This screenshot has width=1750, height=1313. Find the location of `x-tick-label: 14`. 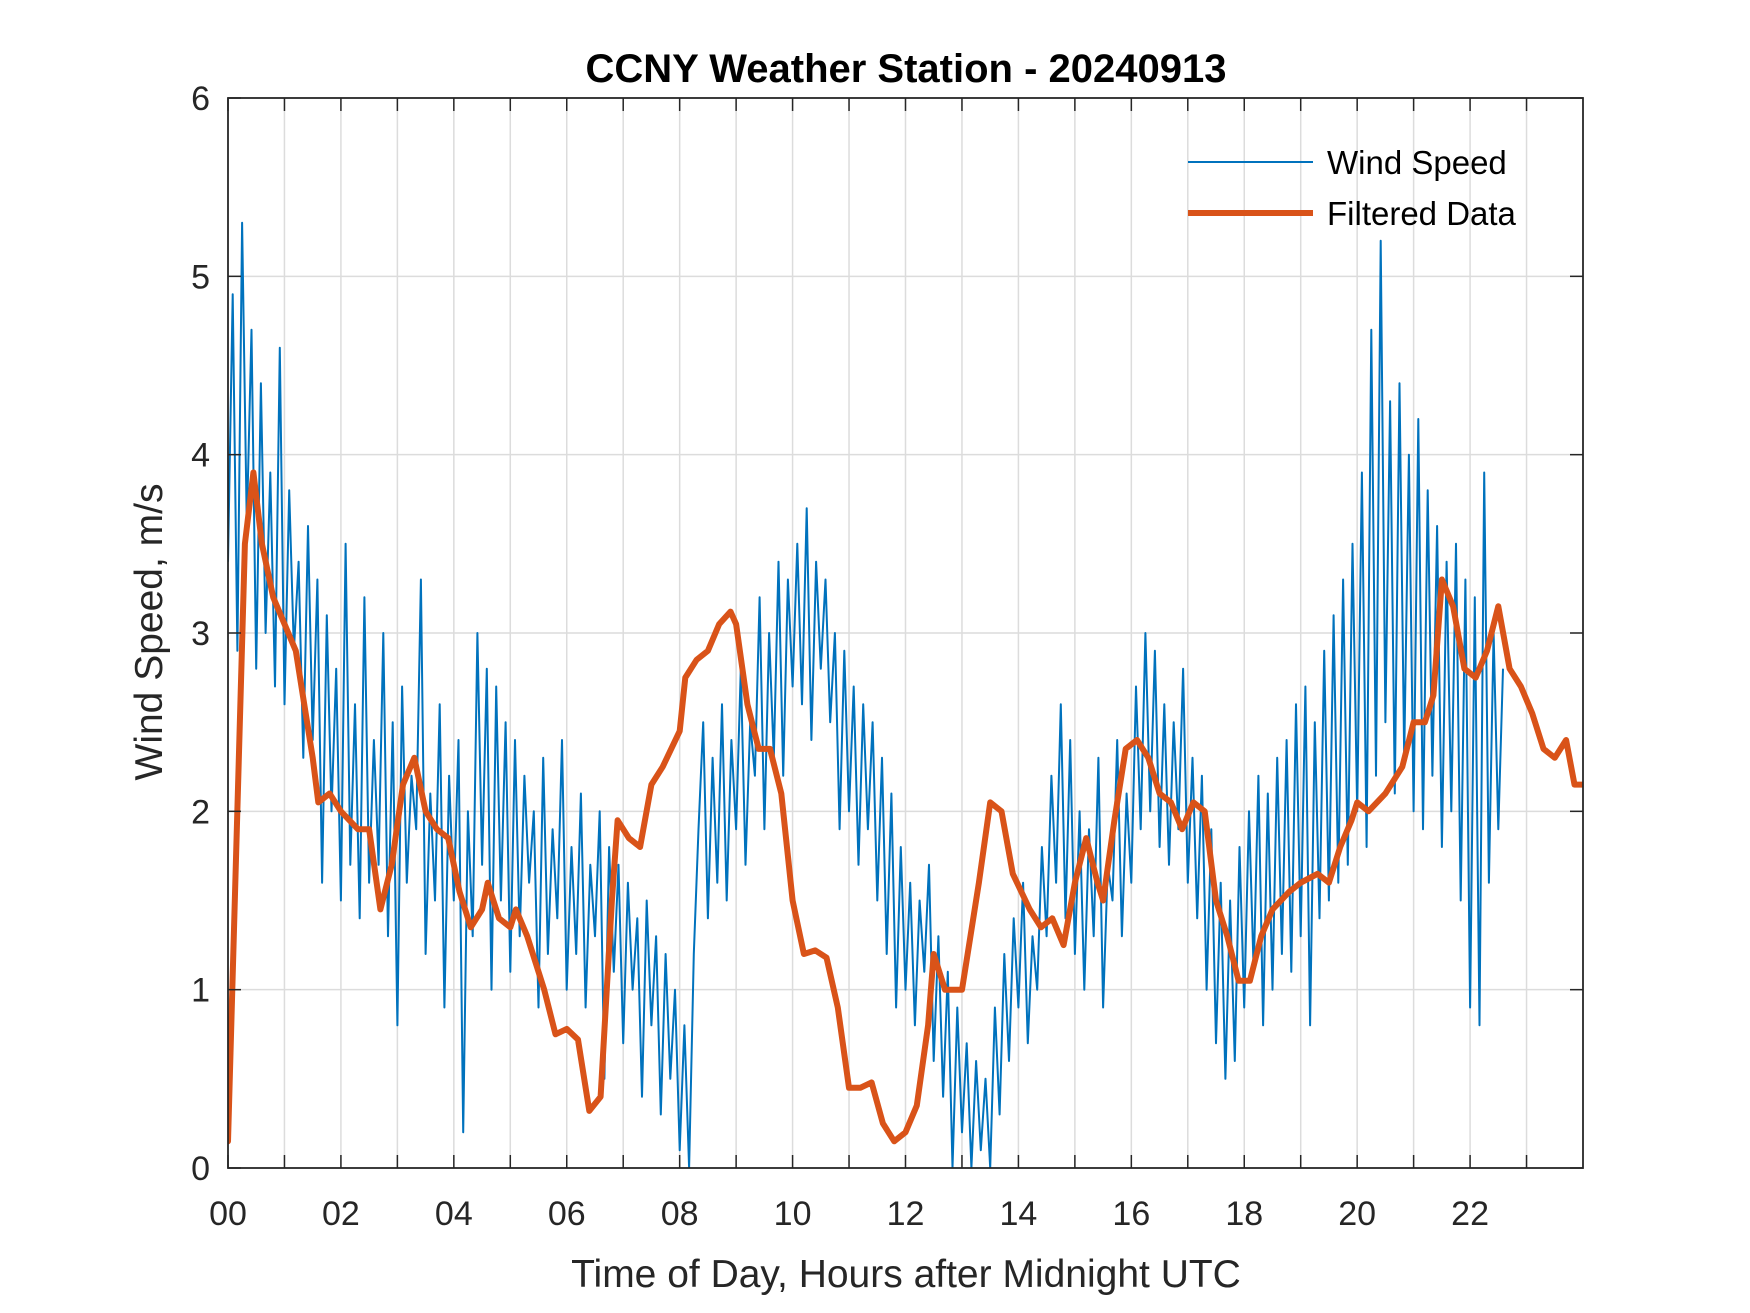

x-tick-label: 14 is located at coordinates (1019, 1214).